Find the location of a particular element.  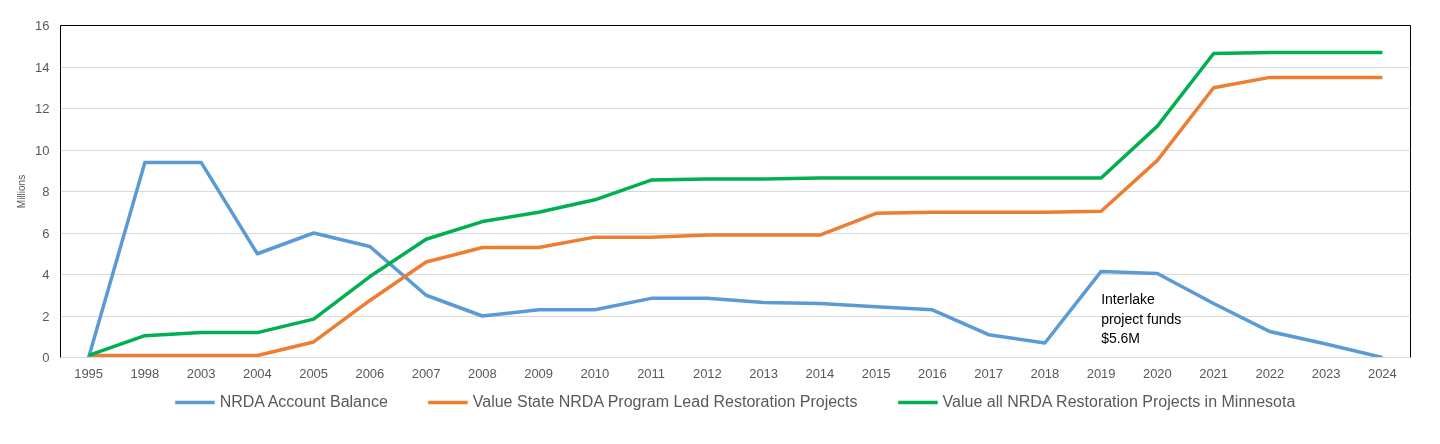

x-tick-label: 2004 is located at coordinates (257, 373).